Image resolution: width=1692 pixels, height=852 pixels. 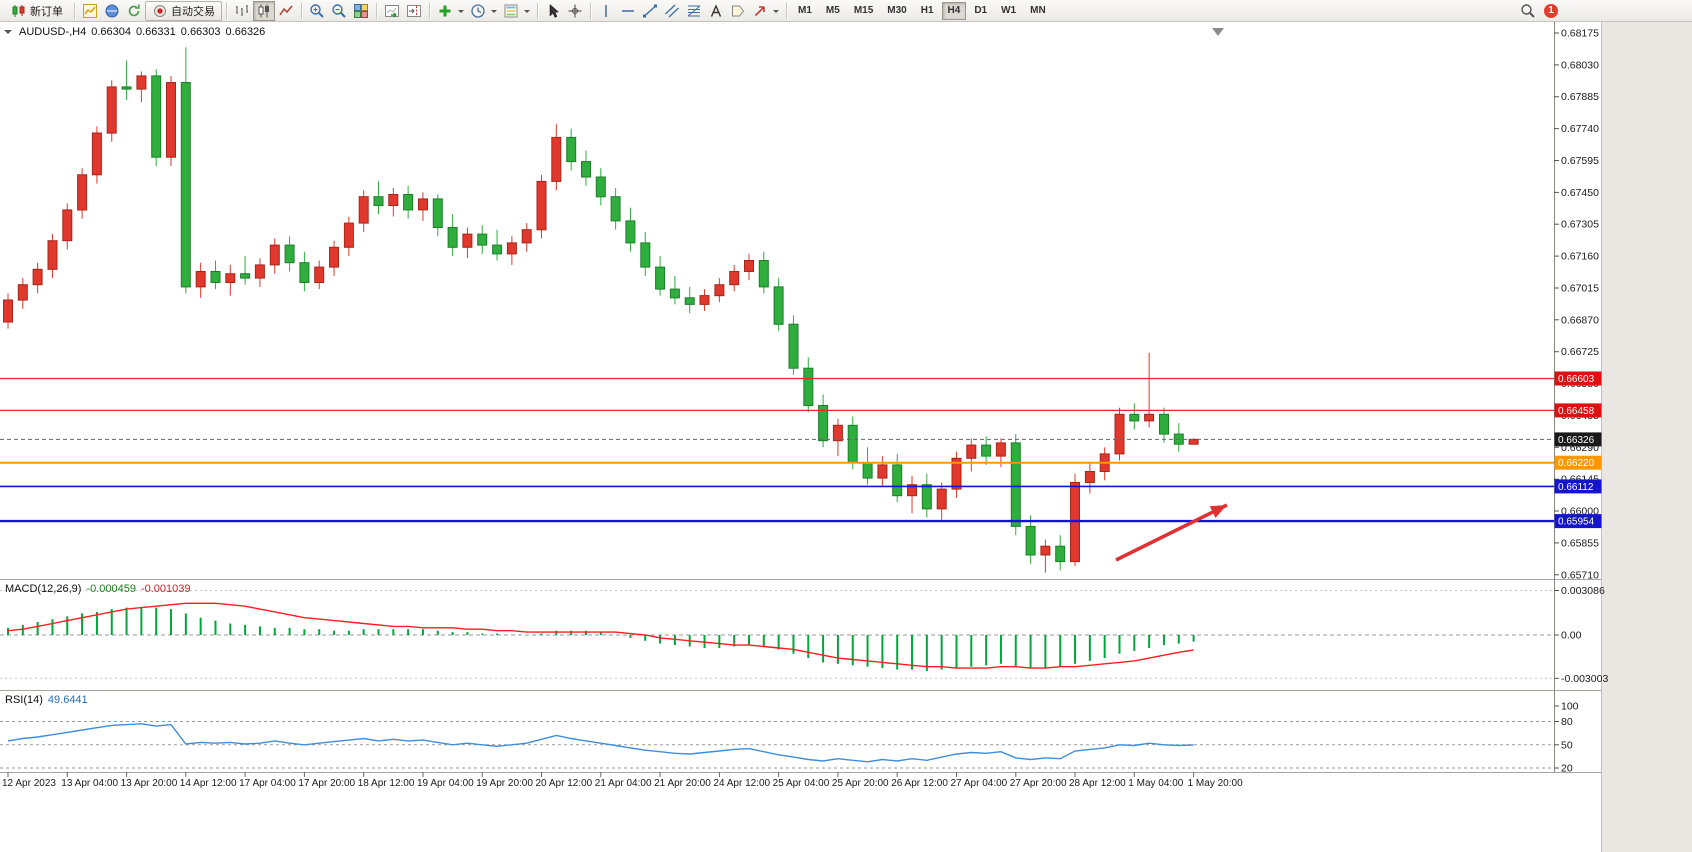 What do you see at coordinates (860, 783) in the screenshot?
I see `svg-text: 25 Apr 20:00` at bounding box center [860, 783].